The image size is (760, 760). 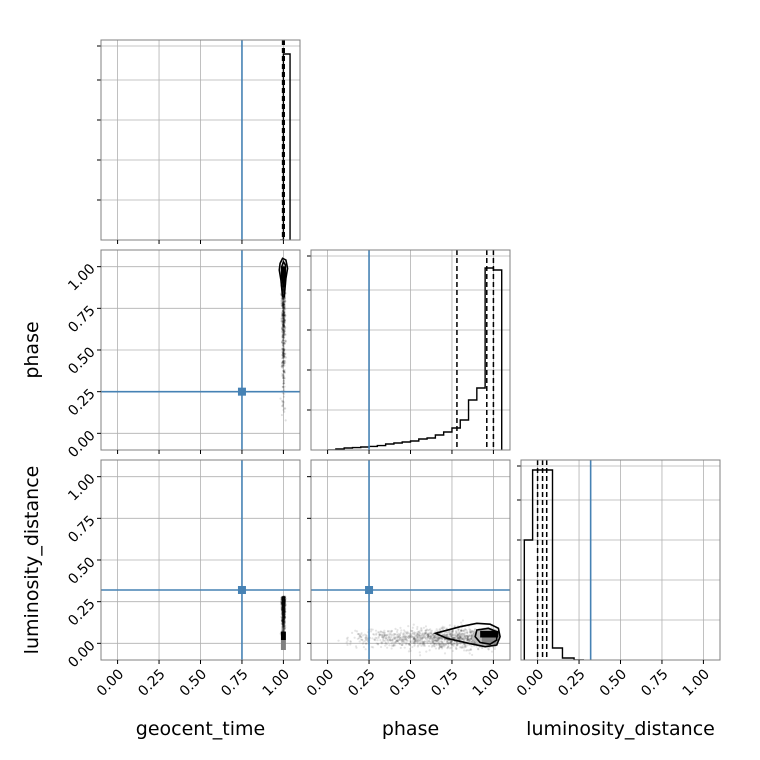 What do you see at coordinates (241, 590) in the screenshot?
I see `truth-marker` at bounding box center [241, 590].